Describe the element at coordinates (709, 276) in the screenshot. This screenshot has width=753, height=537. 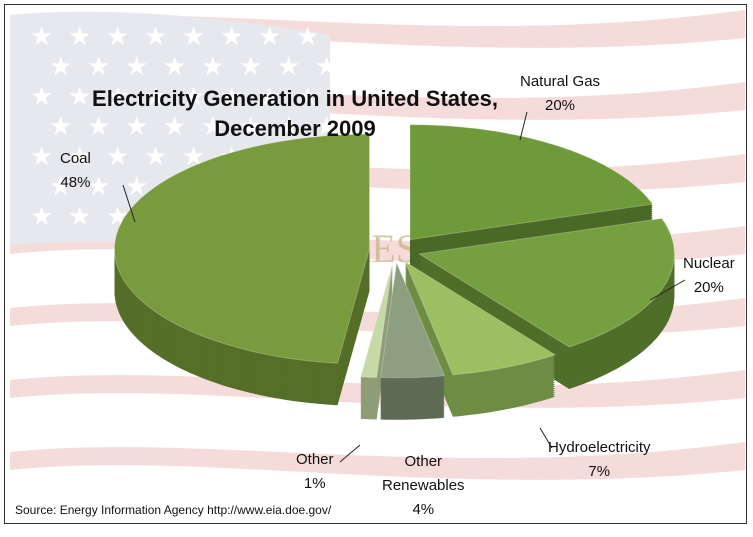
I see `label-nuclear: Nuclear 20%` at that location.